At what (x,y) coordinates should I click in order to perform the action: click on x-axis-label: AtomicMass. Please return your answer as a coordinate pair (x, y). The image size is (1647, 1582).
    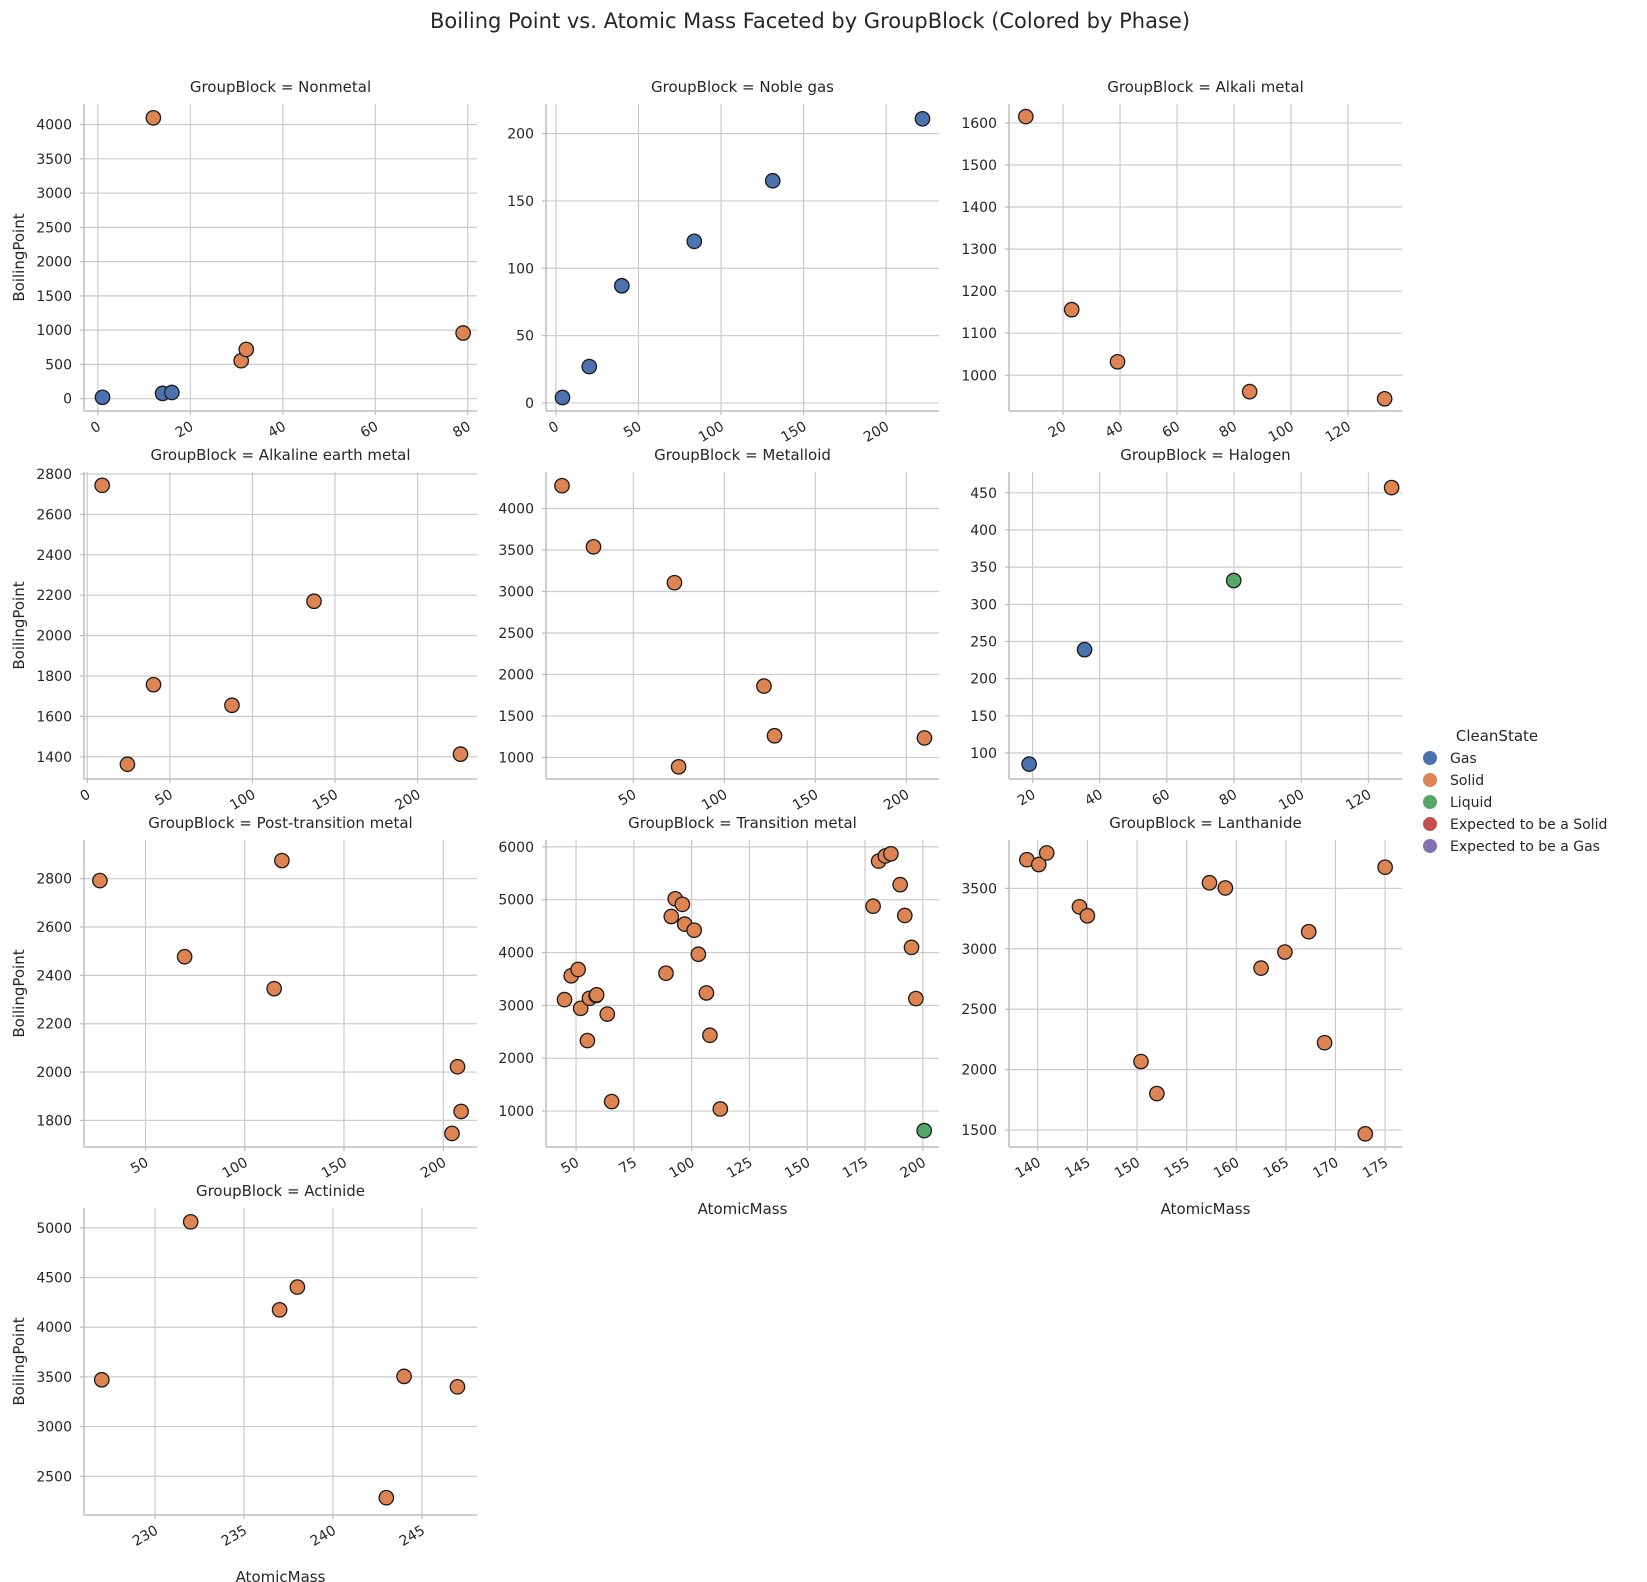
    Looking at the image, I should click on (281, 1575).